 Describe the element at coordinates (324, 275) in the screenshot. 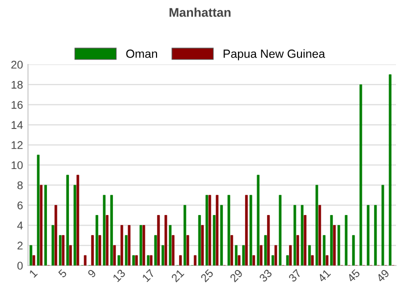

I see `x-tick-label: 41` at that location.